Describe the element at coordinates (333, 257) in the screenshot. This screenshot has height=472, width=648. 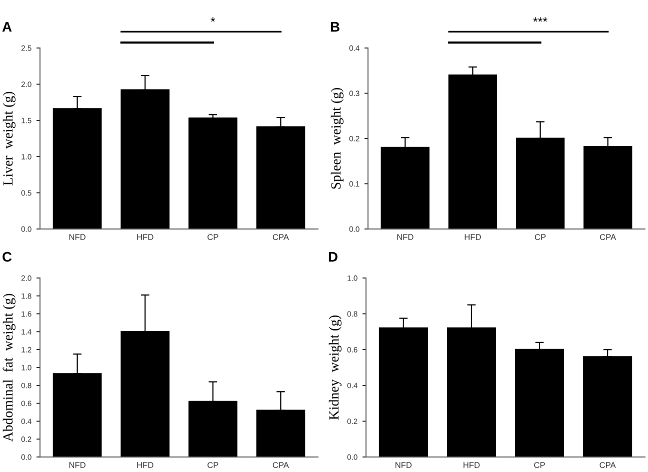
I see `chart-title: D` at that location.